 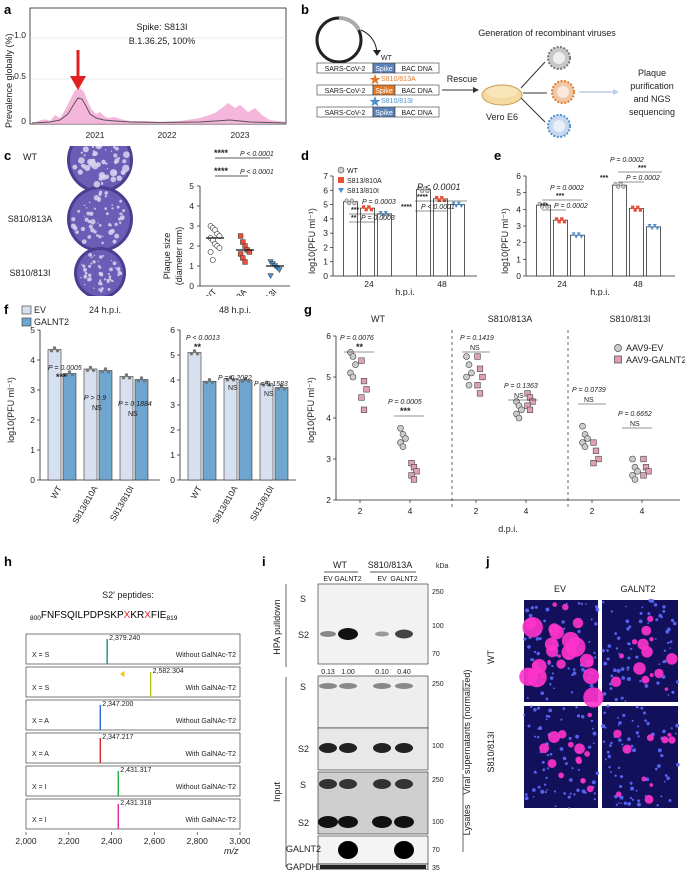 What do you see at coordinates (518, 176) in the screenshot?
I see `ytick-label: 6` at bounding box center [518, 176].